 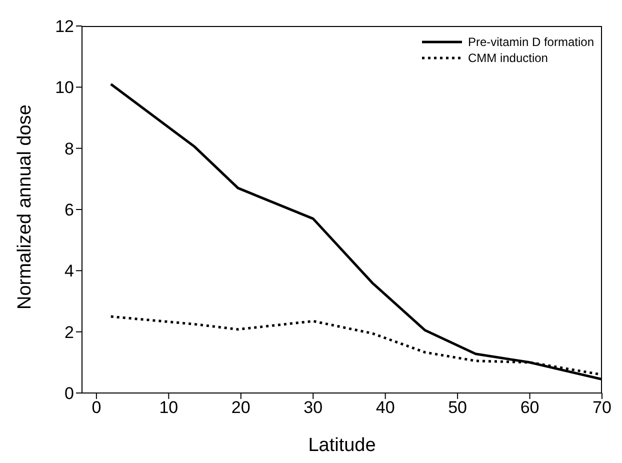 I want to click on x-tick-label: 50, so click(x=458, y=408).